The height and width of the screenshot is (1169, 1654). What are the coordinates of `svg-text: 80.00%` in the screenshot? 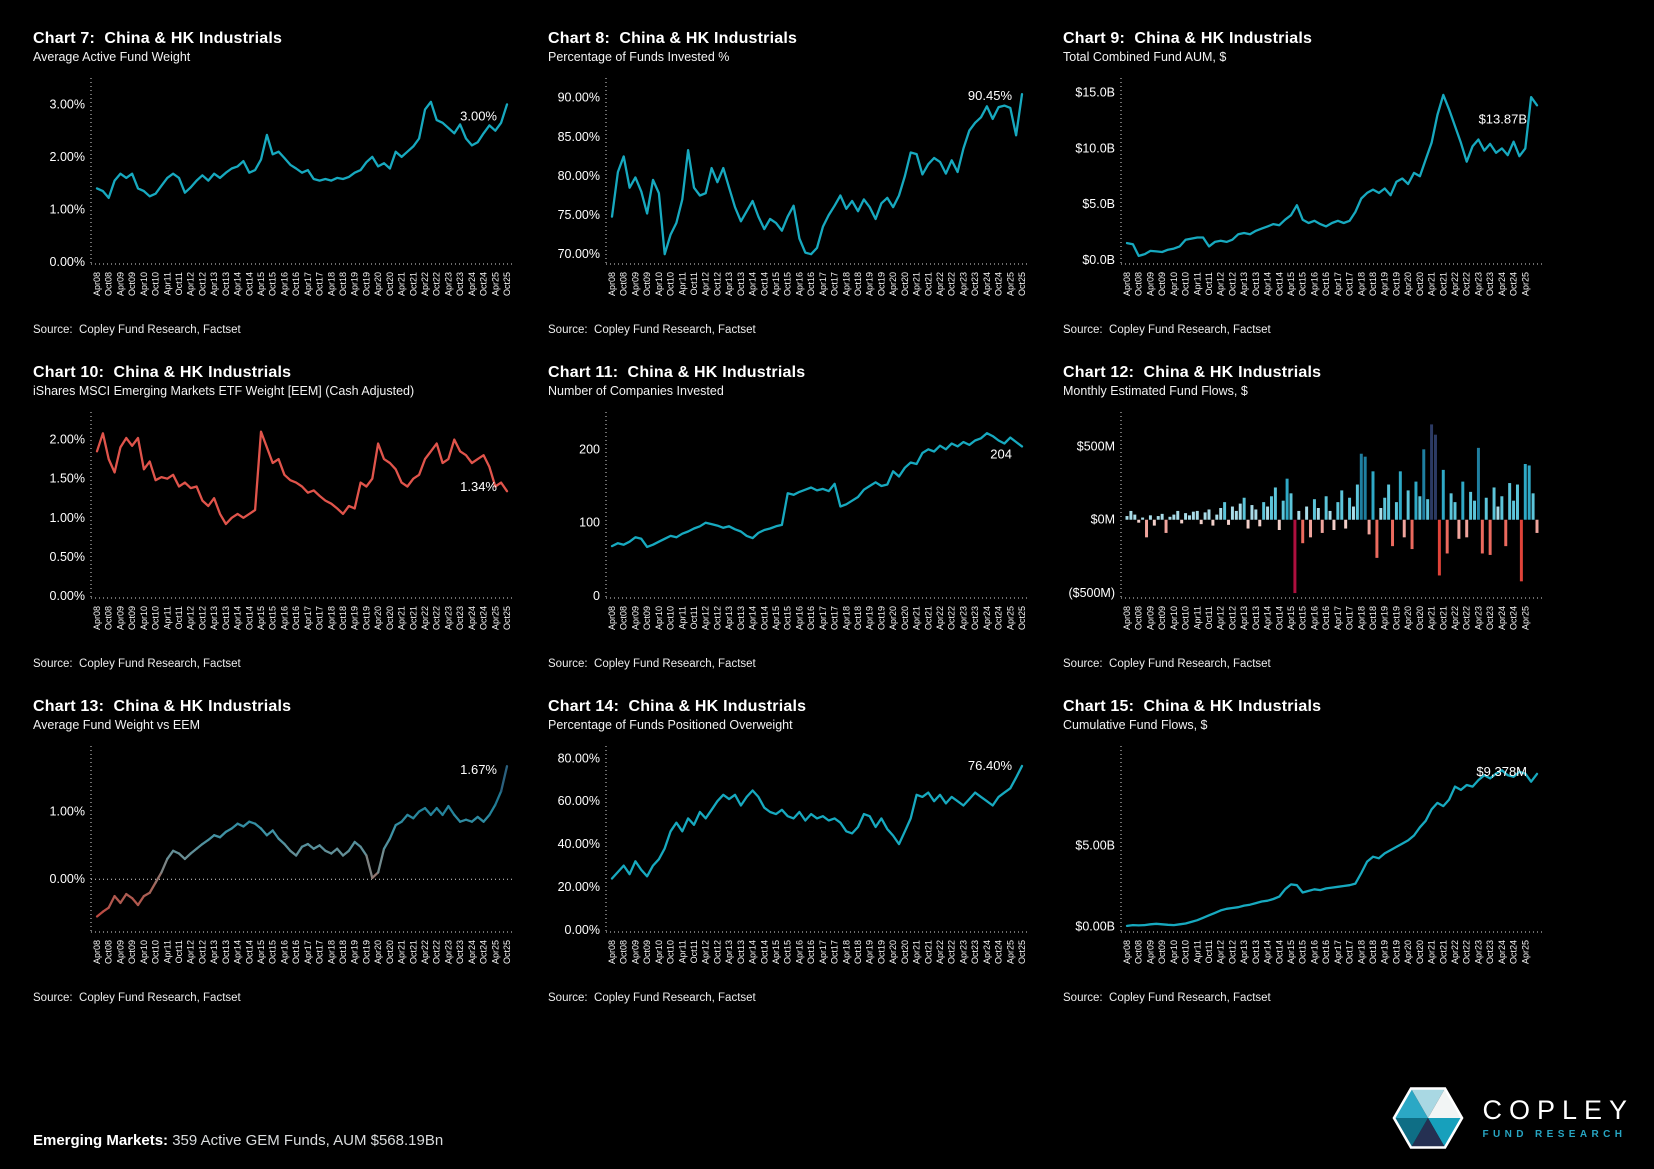 It's located at (579, 758).